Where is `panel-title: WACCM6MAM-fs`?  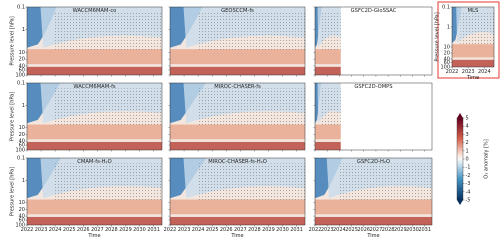
panel-title: WACCM6MAM-fs is located at coordinates (94, 87).